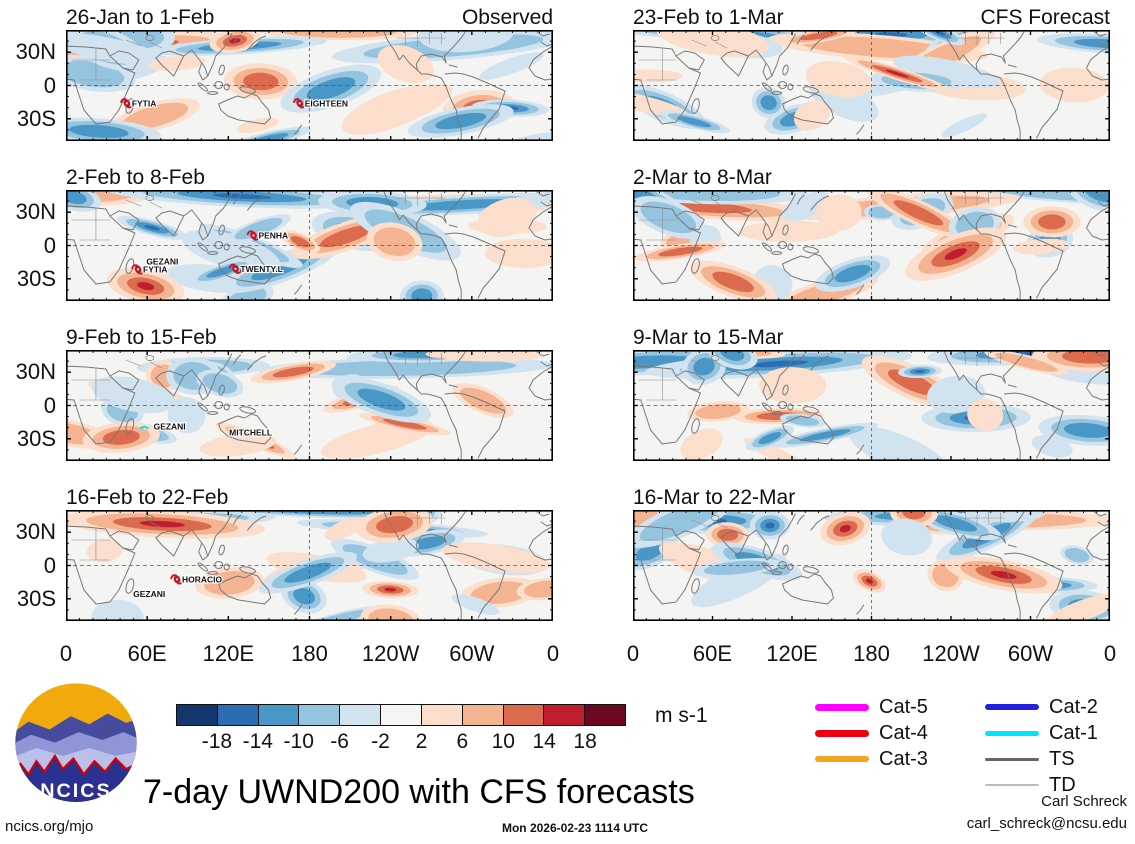  Describe the element at coordinates (903, 732) in the screenshot. I see `legend-label: Cat-4` at that location.